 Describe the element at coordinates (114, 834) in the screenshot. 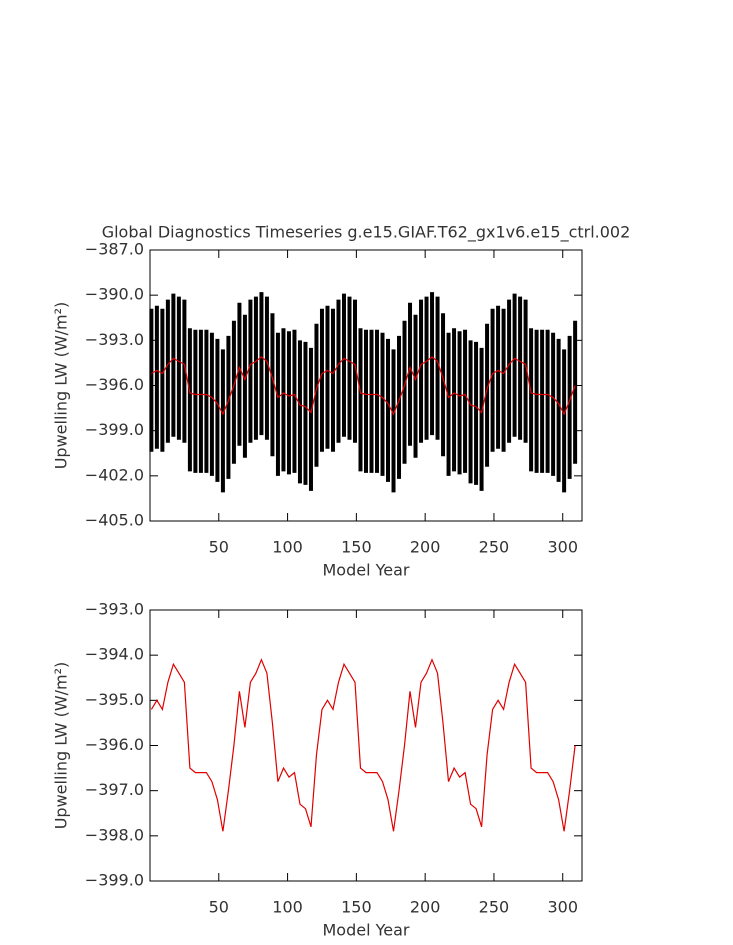

I see `y-tick-label: −398.0` at that location.